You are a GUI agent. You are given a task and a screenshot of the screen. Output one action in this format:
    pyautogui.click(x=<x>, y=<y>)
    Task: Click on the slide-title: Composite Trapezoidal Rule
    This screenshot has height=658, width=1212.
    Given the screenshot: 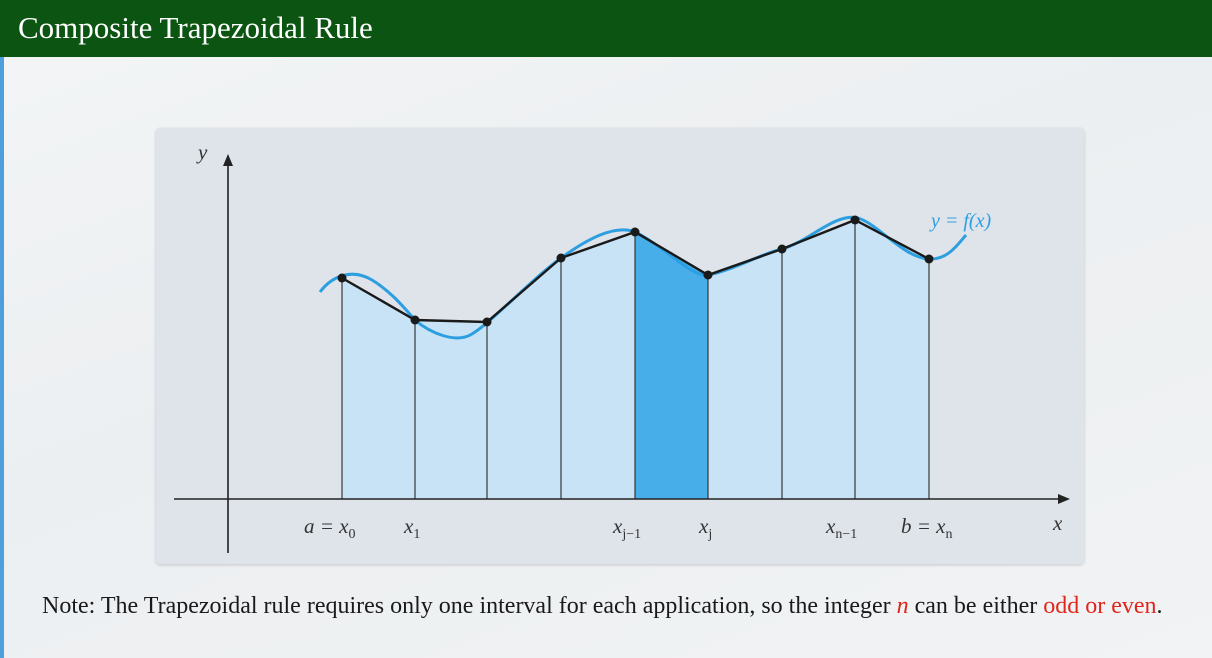 What is the action you would take?
    pyautogui.click(x=195, y=27)
    